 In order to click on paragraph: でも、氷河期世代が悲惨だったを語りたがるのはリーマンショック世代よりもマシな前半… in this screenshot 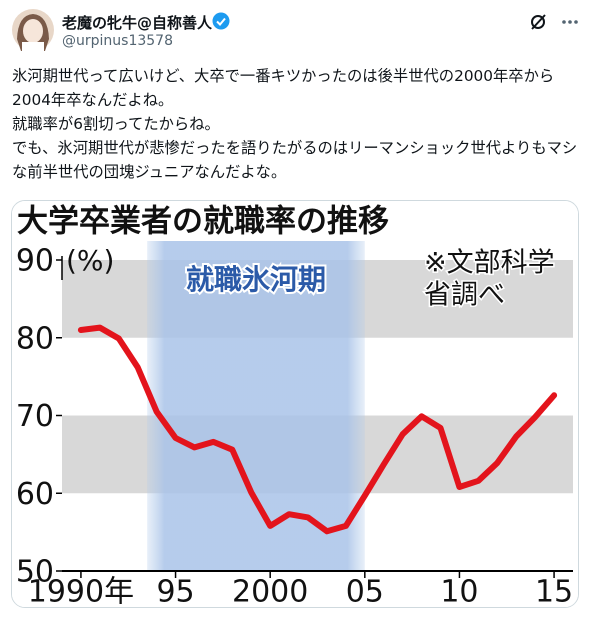, I will do `click(295, 160)`.